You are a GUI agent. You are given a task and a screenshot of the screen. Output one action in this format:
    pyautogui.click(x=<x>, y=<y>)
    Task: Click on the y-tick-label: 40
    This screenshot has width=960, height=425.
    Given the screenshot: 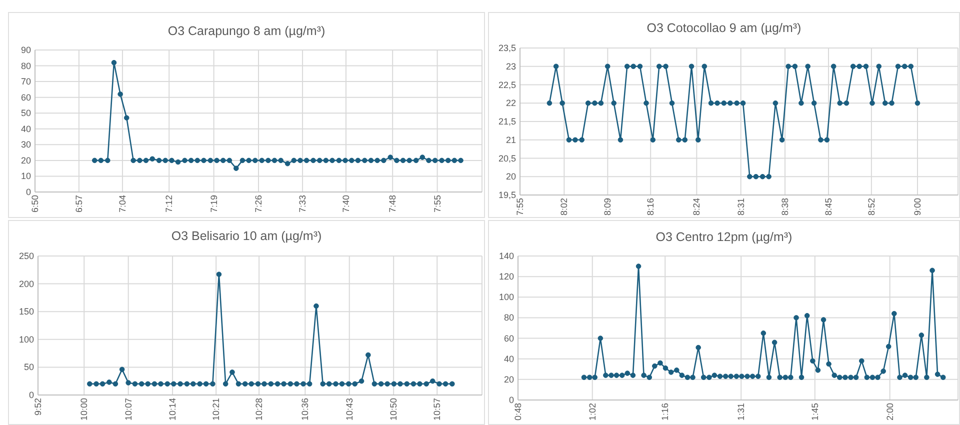 What is the action you would take?
    pyautogui.click(x=25, y=129)
    